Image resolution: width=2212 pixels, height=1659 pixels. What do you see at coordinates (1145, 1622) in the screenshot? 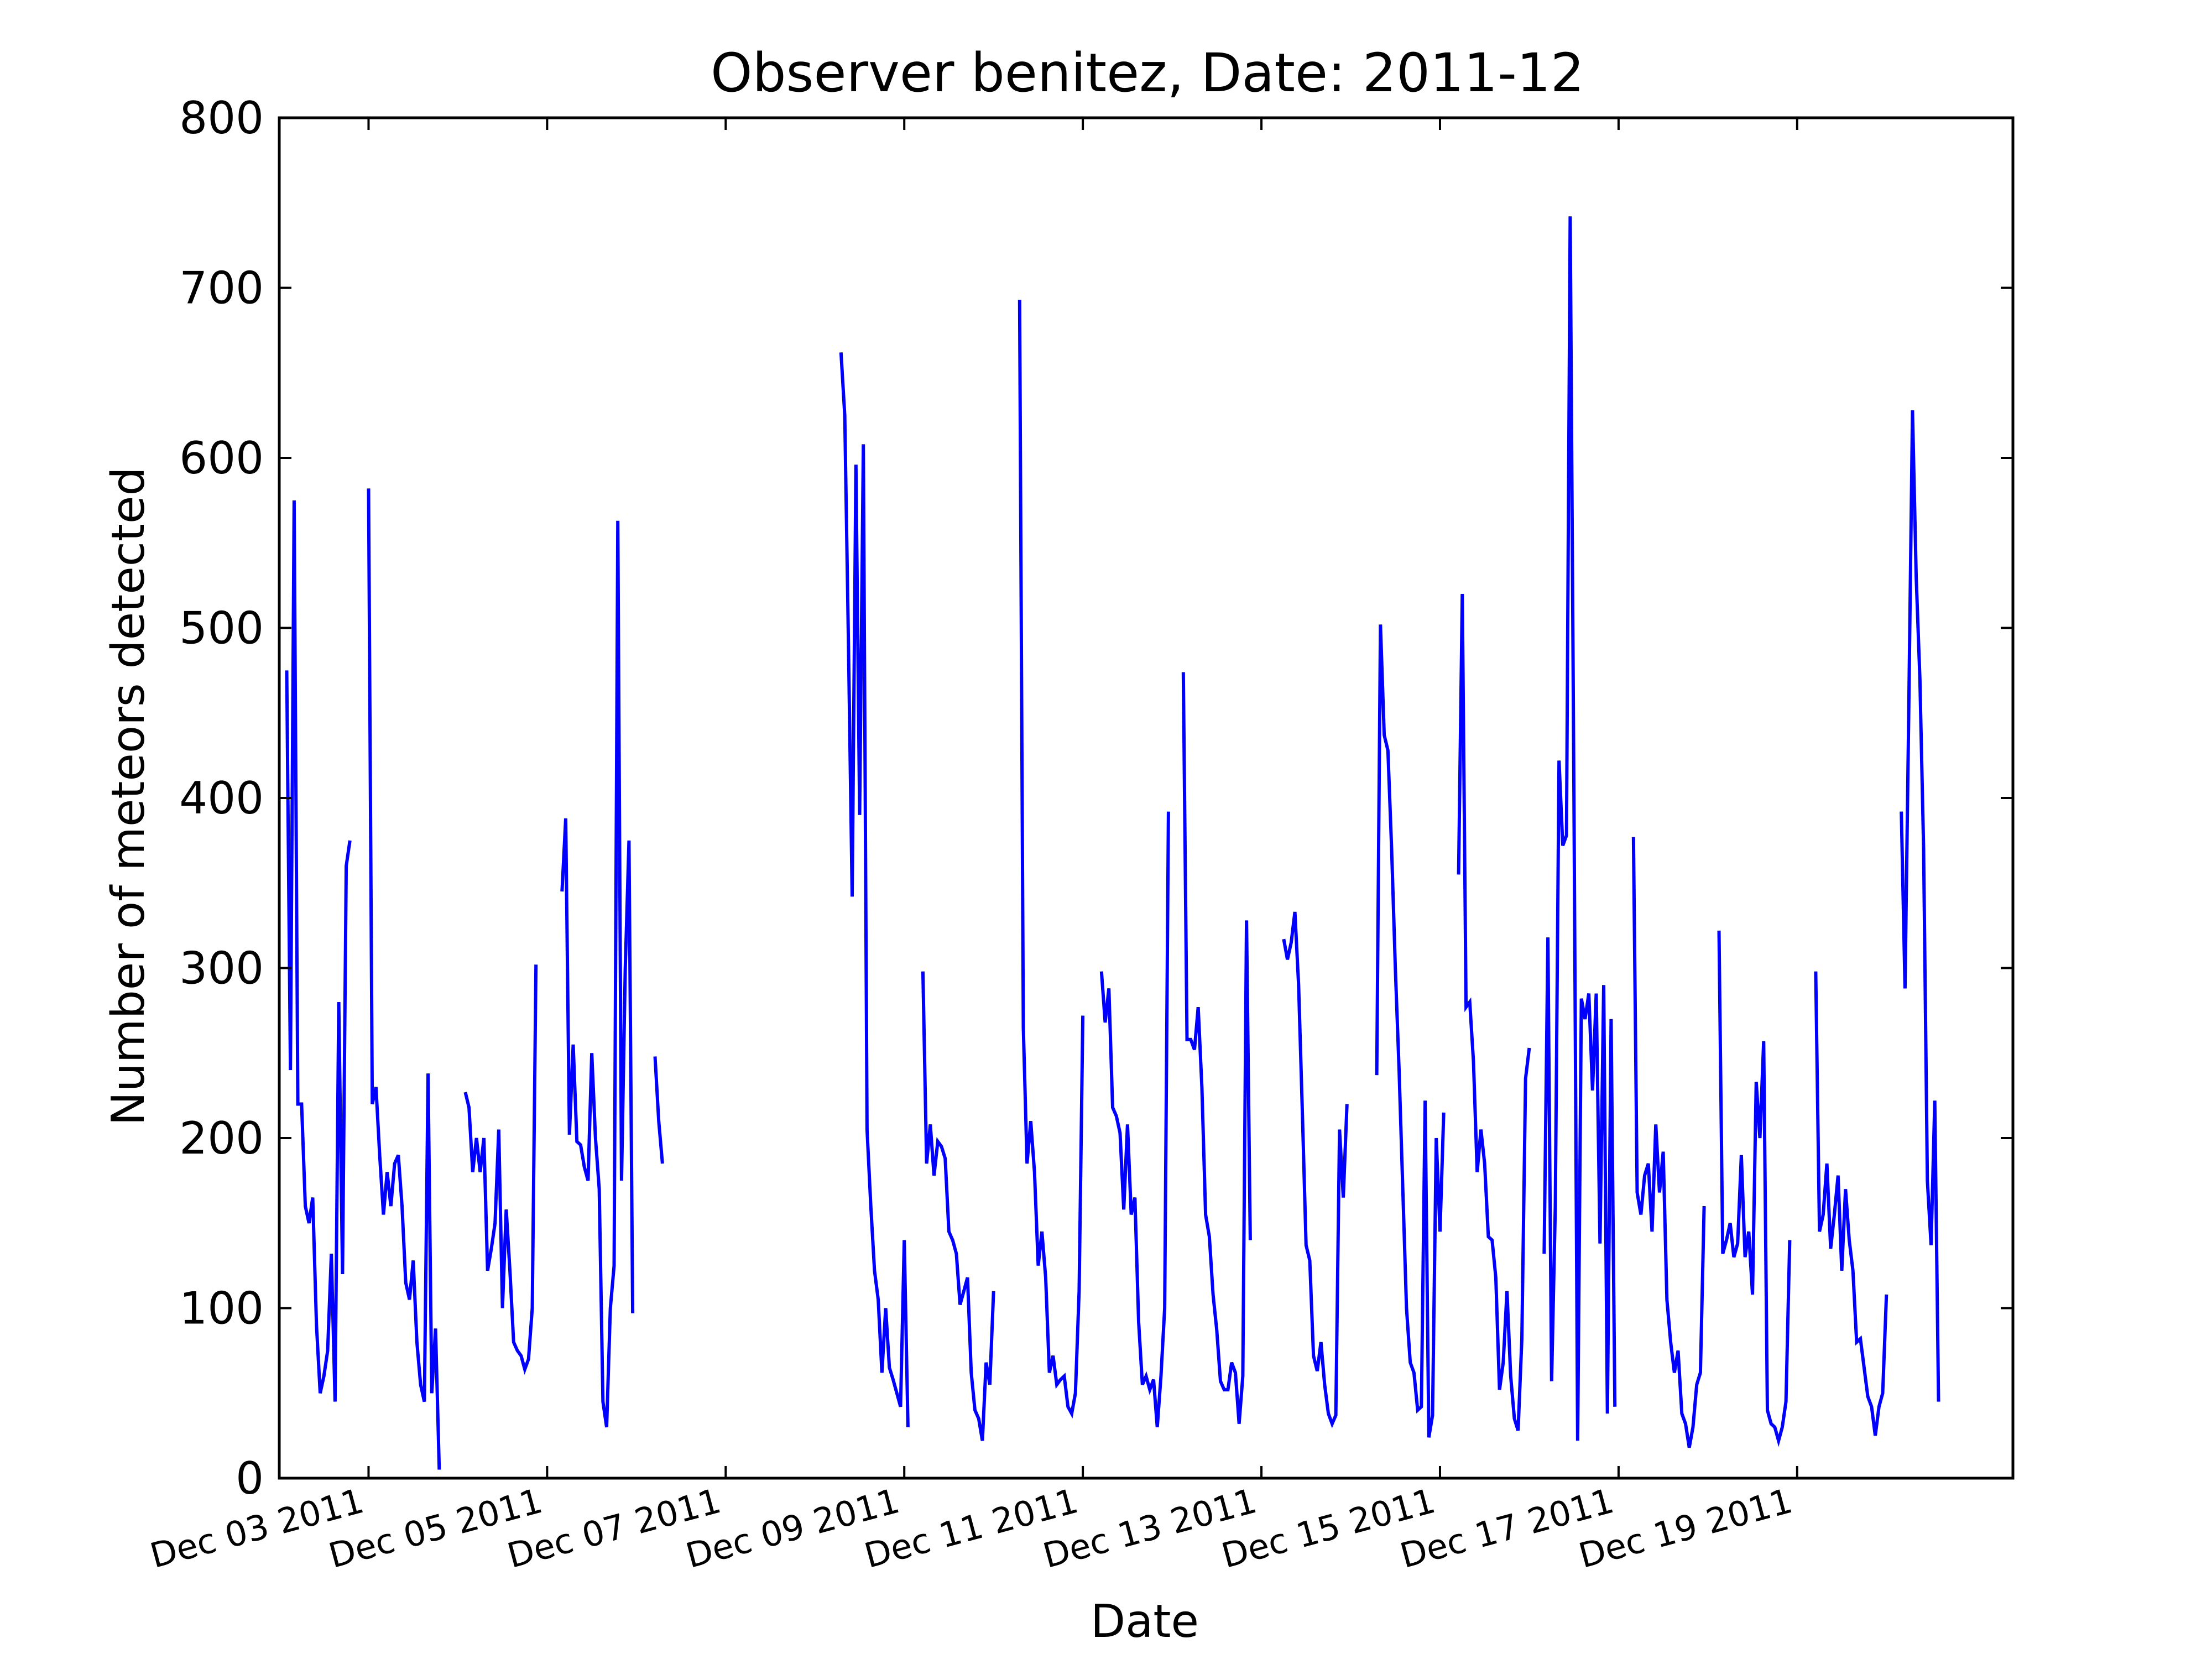
I see `x-axis-label: Date` at bounding box center [1145, 1622].